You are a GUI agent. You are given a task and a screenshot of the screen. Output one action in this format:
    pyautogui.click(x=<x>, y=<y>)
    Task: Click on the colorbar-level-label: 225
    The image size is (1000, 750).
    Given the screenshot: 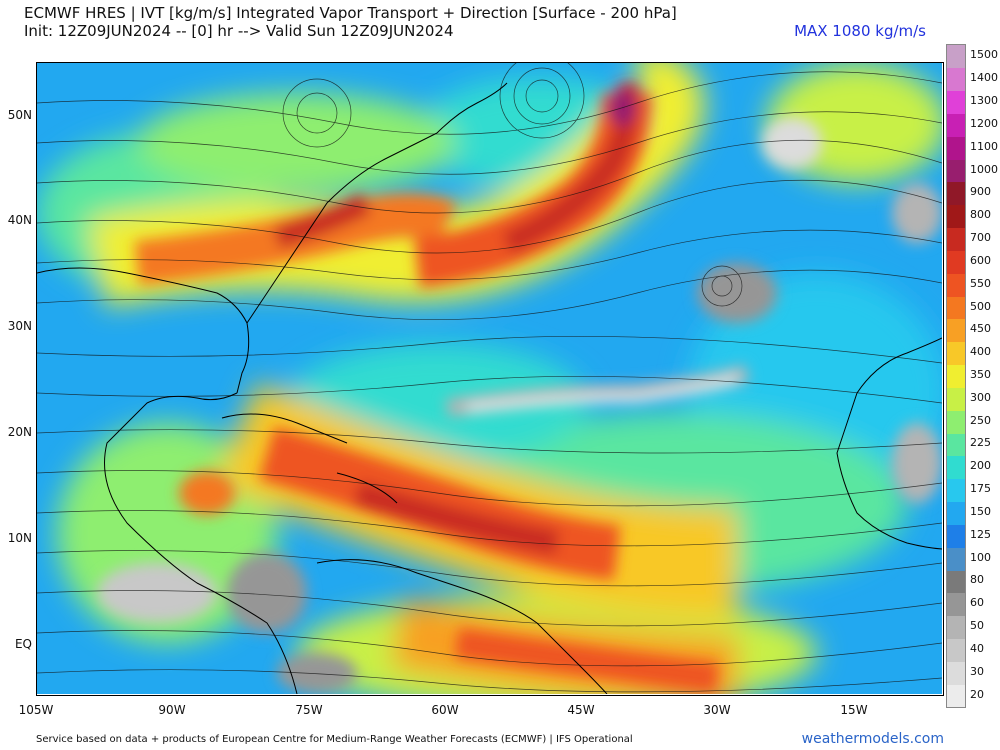 What is the action you would take?
    pyautogui.click(x=980, y=443)
    